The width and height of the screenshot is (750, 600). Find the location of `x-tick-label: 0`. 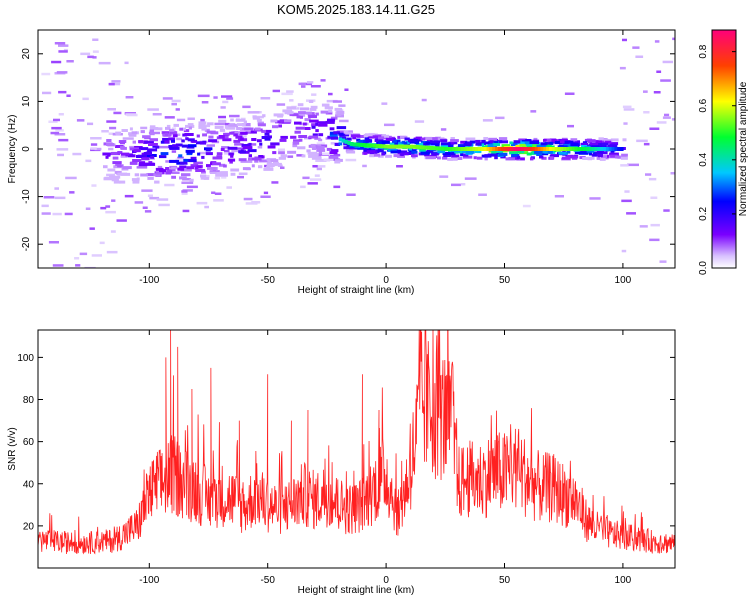

x-tick-label: 0 is located at coordinates (386, 580).